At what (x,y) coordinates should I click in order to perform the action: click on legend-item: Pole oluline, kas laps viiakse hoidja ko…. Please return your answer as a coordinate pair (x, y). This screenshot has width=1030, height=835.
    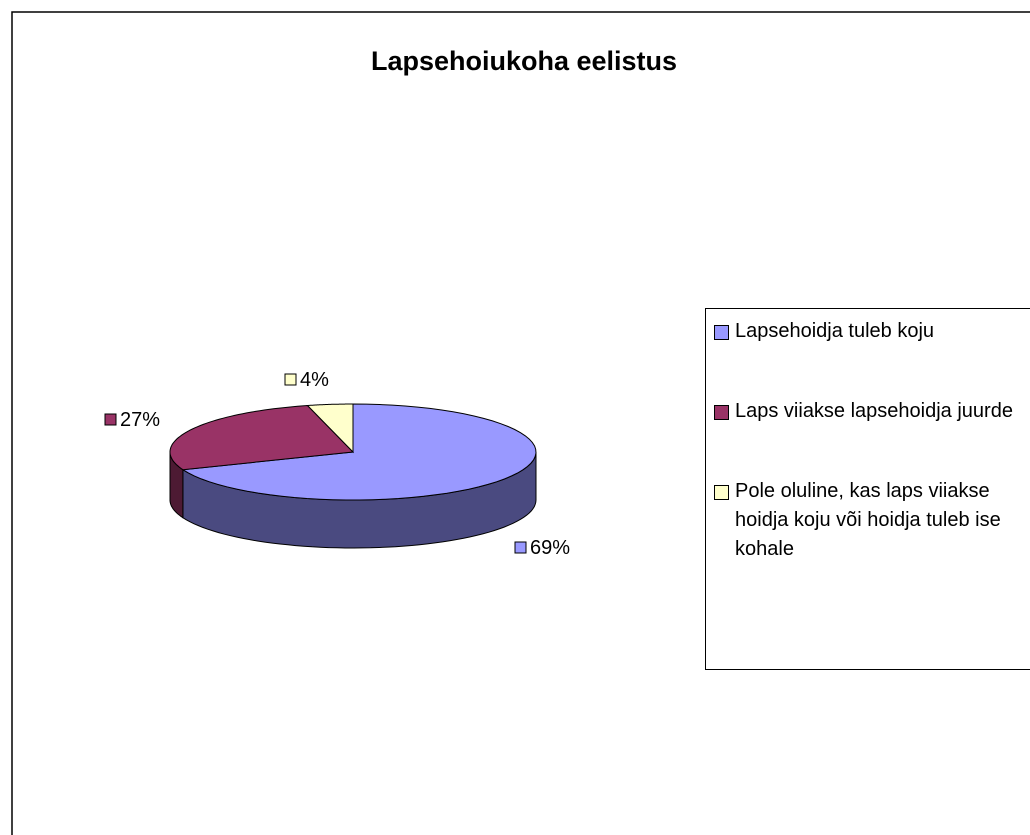
    Looking at the image, I should click on (869, 520).